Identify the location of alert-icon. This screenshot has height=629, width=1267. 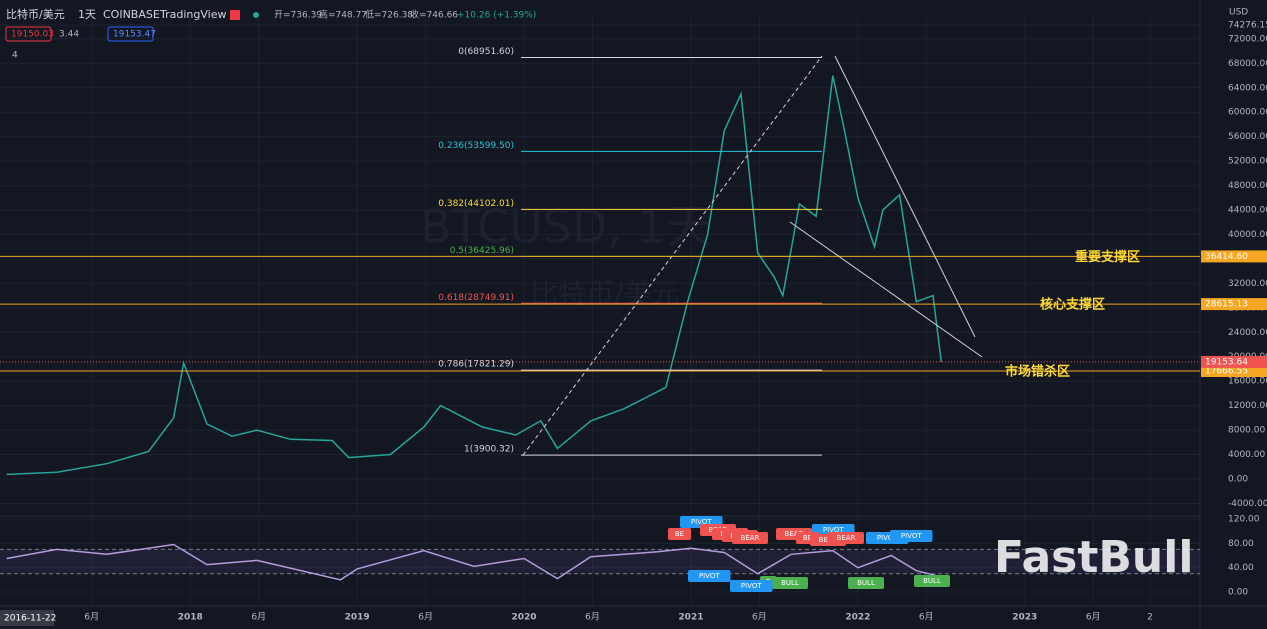
(235, 15).